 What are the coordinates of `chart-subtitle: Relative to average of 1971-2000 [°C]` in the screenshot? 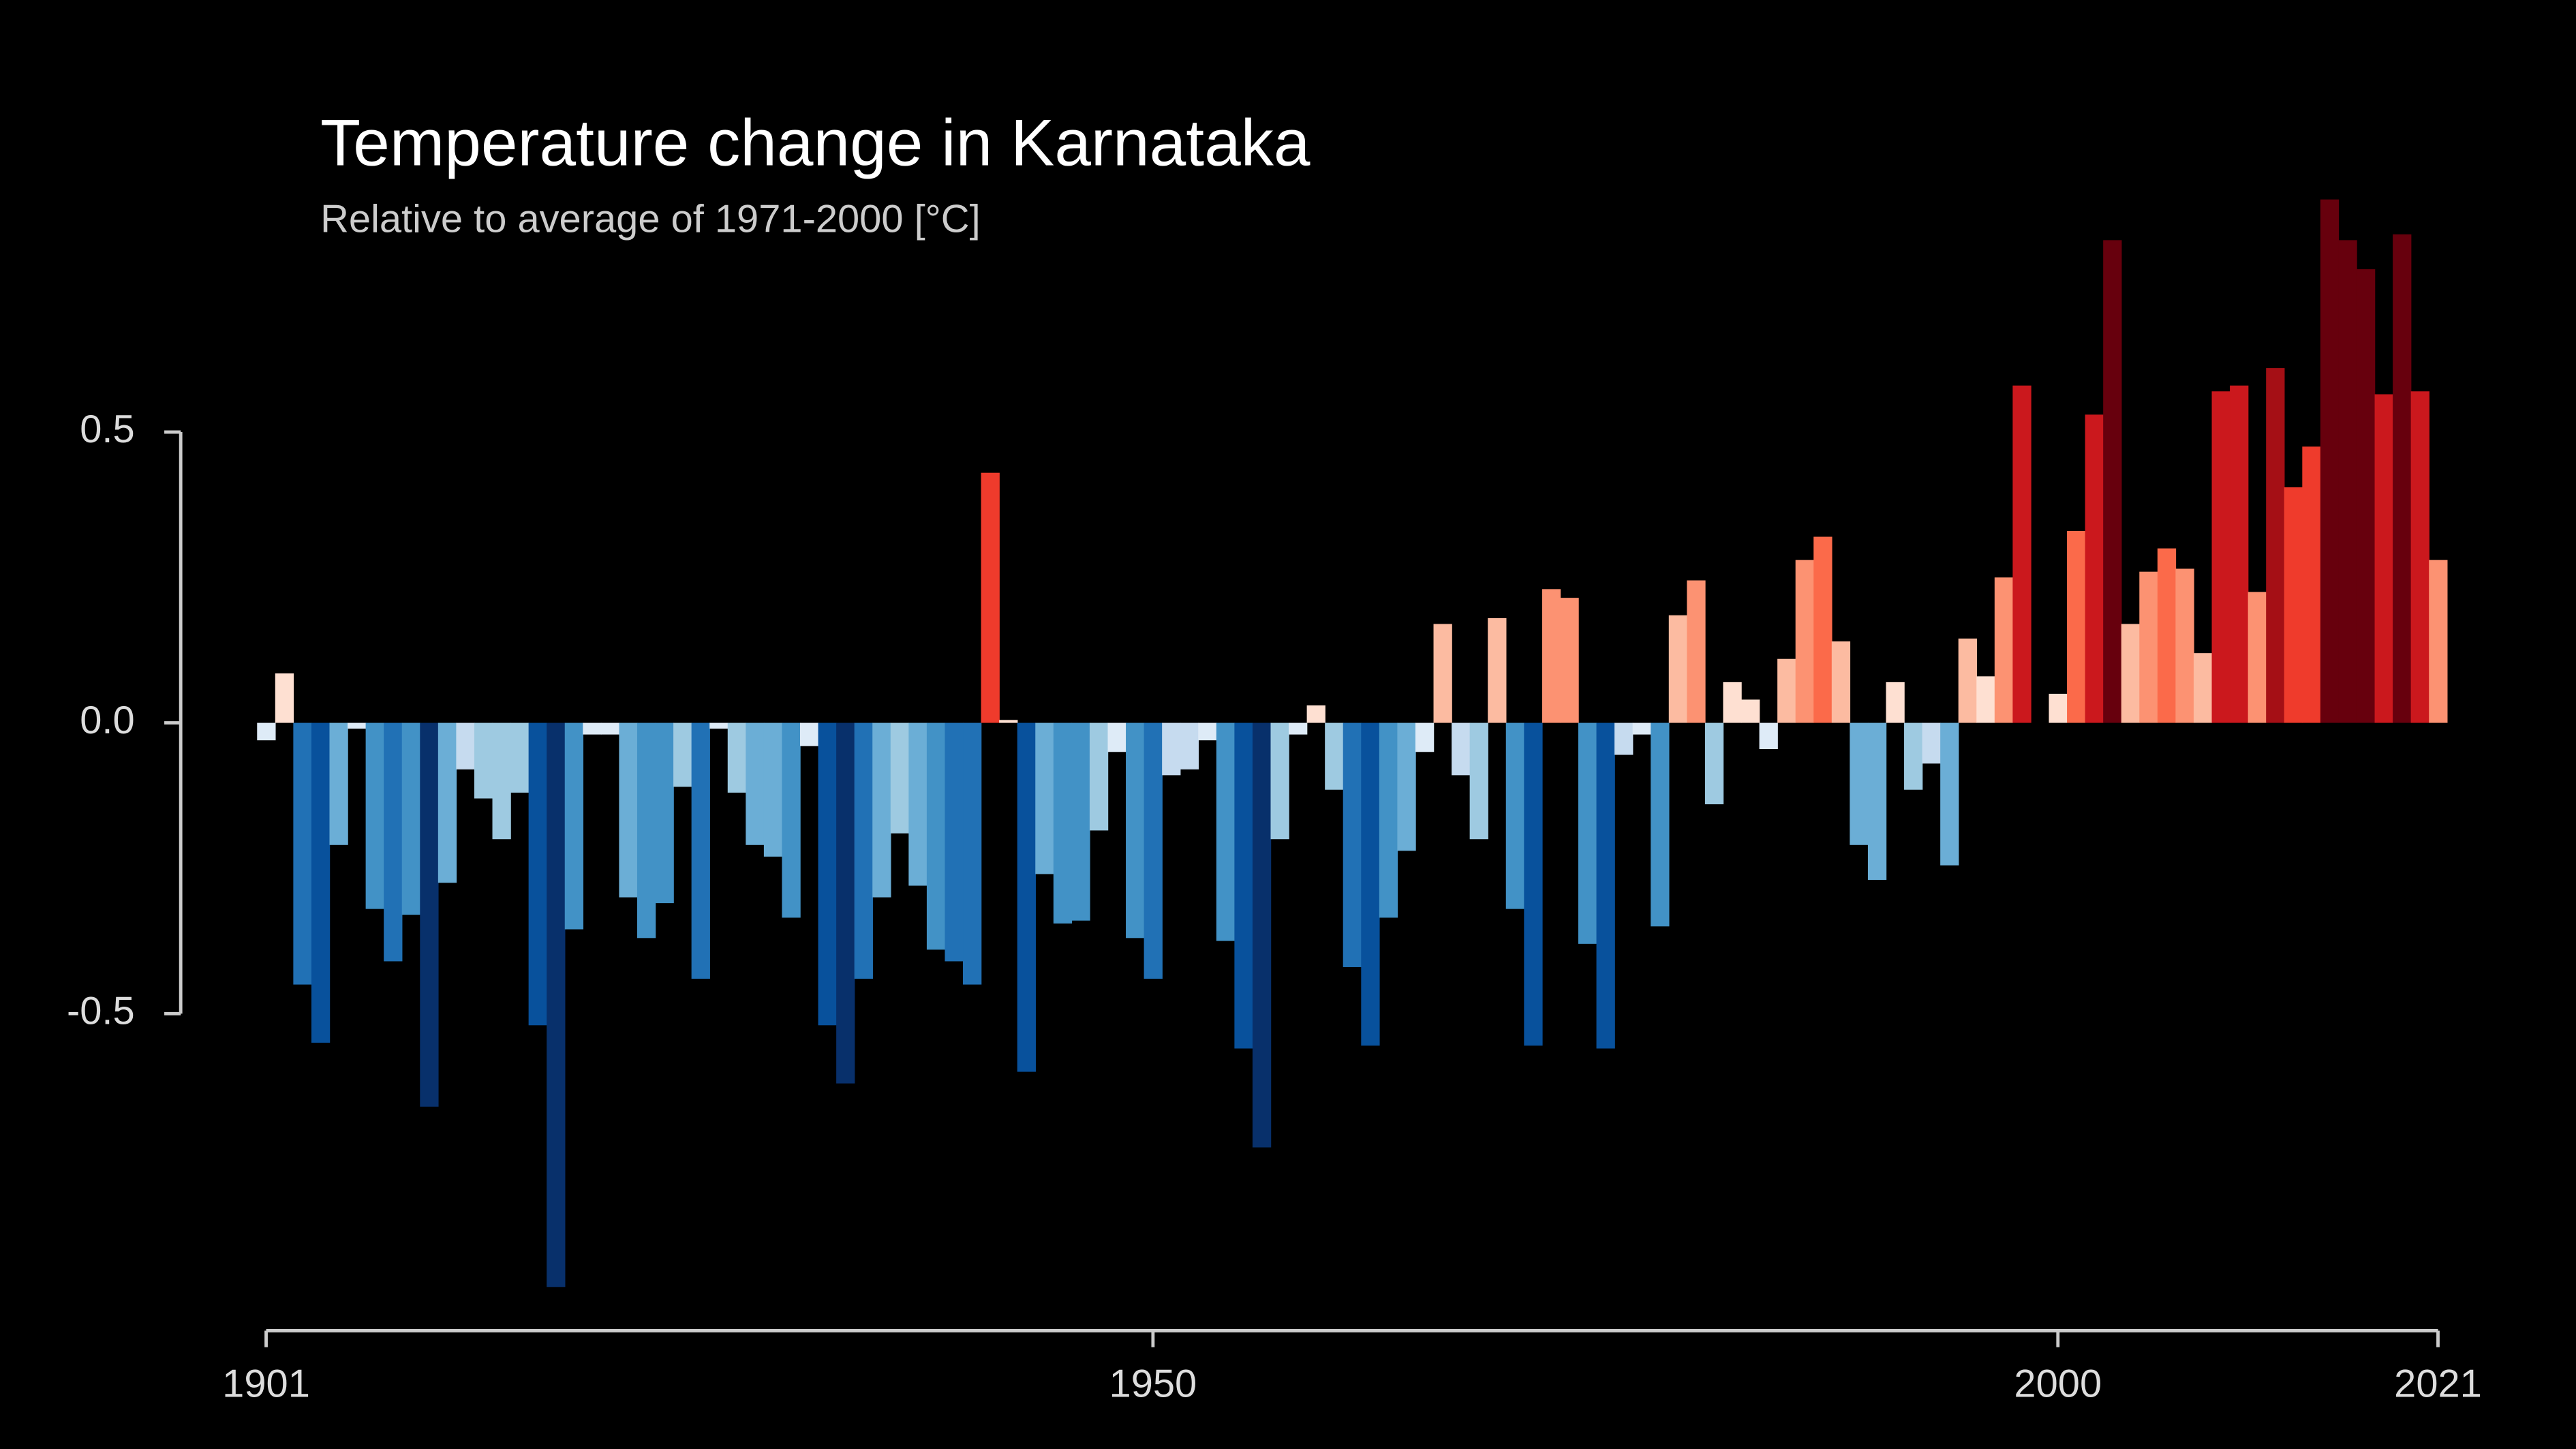 It's located at (650, 219).